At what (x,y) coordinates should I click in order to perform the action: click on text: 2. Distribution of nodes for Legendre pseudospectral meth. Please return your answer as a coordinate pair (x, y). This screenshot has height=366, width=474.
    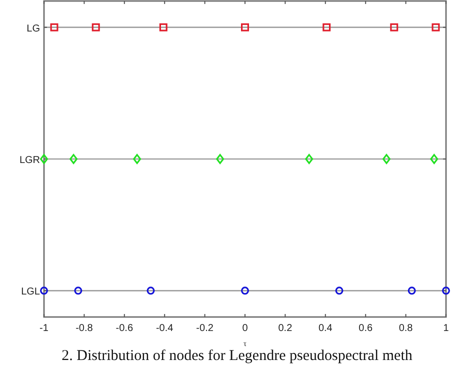
    Looking at the image, I should click on (237, 356).